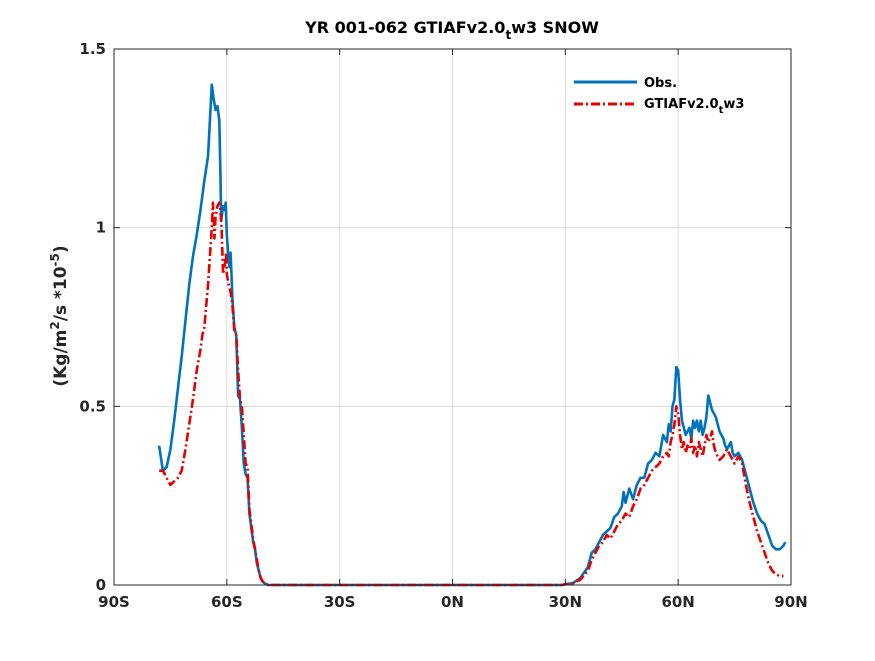 Image resolution: width=875 pixels, height=661 pixels. Describe the element at coordinates (677, 602) in the screenshot. I see `x-tick-label: 60N` at that location.